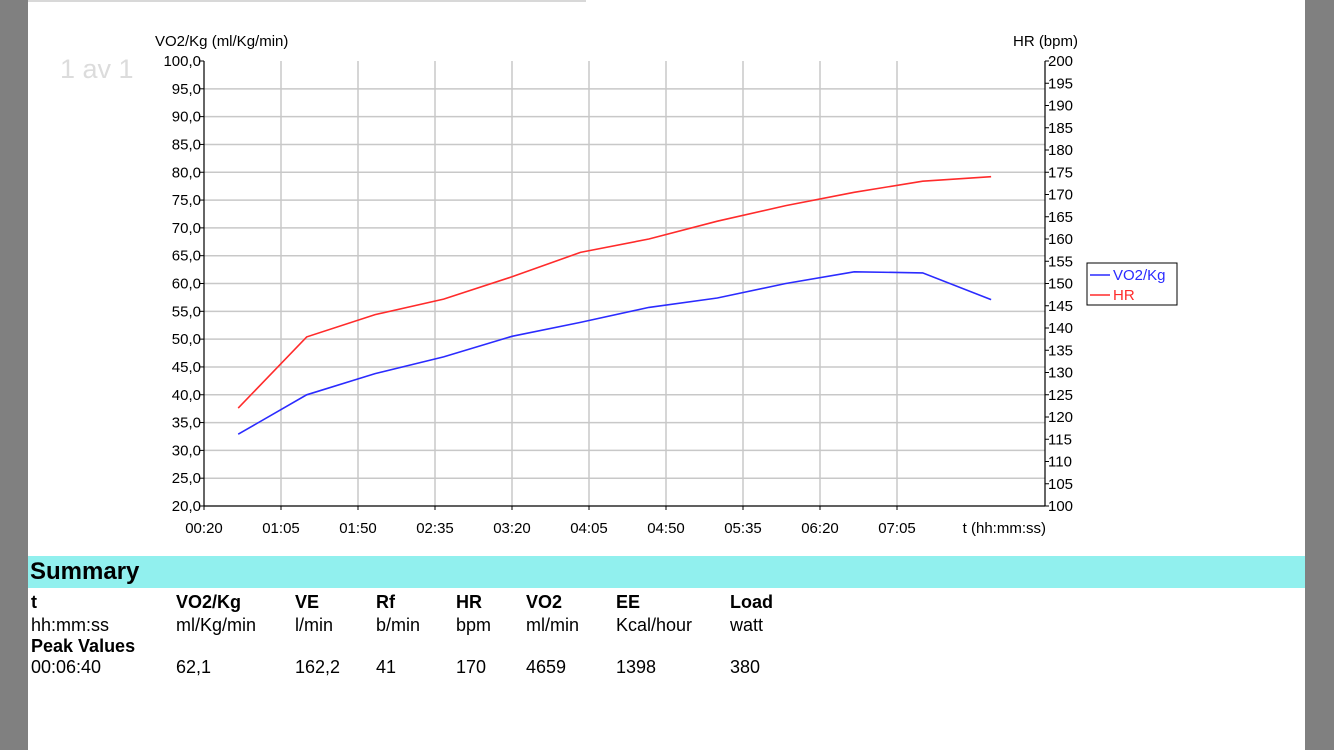  I want to click on y-right-tick-label: 130, so click(1060, 373).